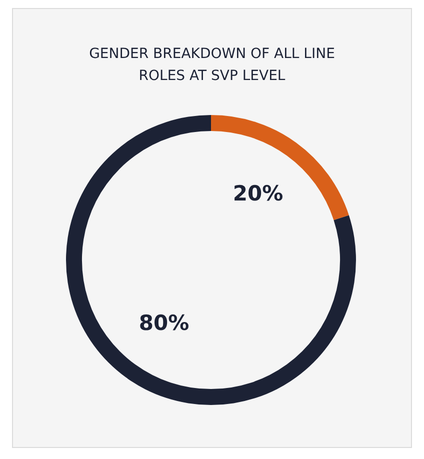 This screenshot has width=424, height=459. What do you see at coordinates (258, 194) in the screenshot?
I see `data-label: 20%` at bounding box center [258, 194].